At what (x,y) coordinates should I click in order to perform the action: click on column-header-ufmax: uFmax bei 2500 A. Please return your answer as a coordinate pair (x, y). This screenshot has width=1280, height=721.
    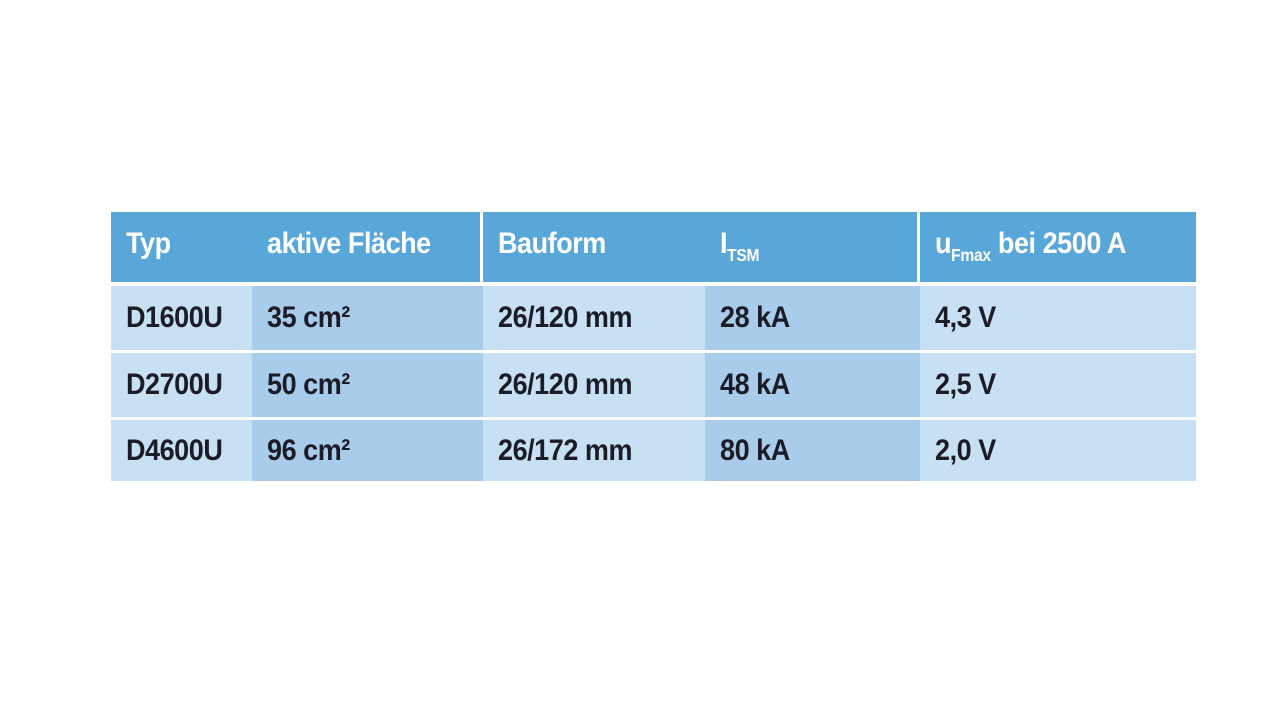
    Looking at the image, I should click on (1058, 247).